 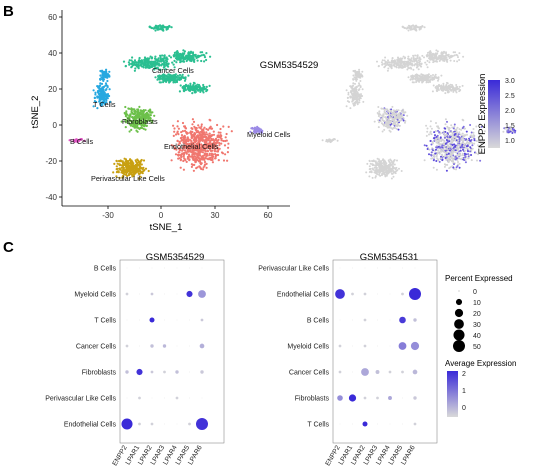 I want to click on feature-legend-tick: 3.0, so click(x=510, y=81).